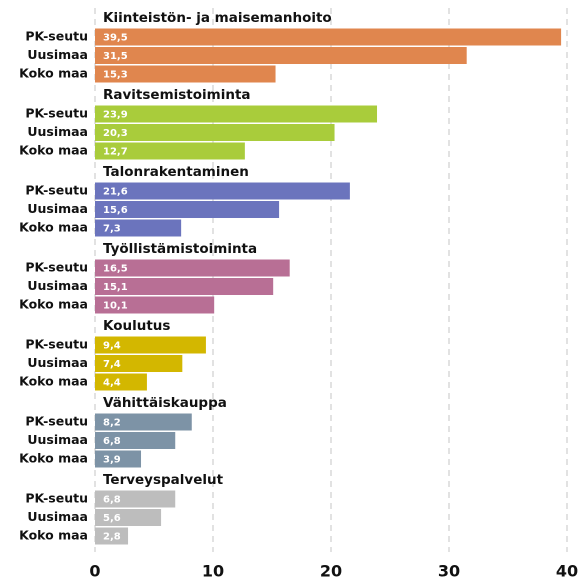 This screenshot has height=581, width=579. Describe the element at coordinates (112, 346) in the screenshot. I see `value-label: 9,4` at that location.